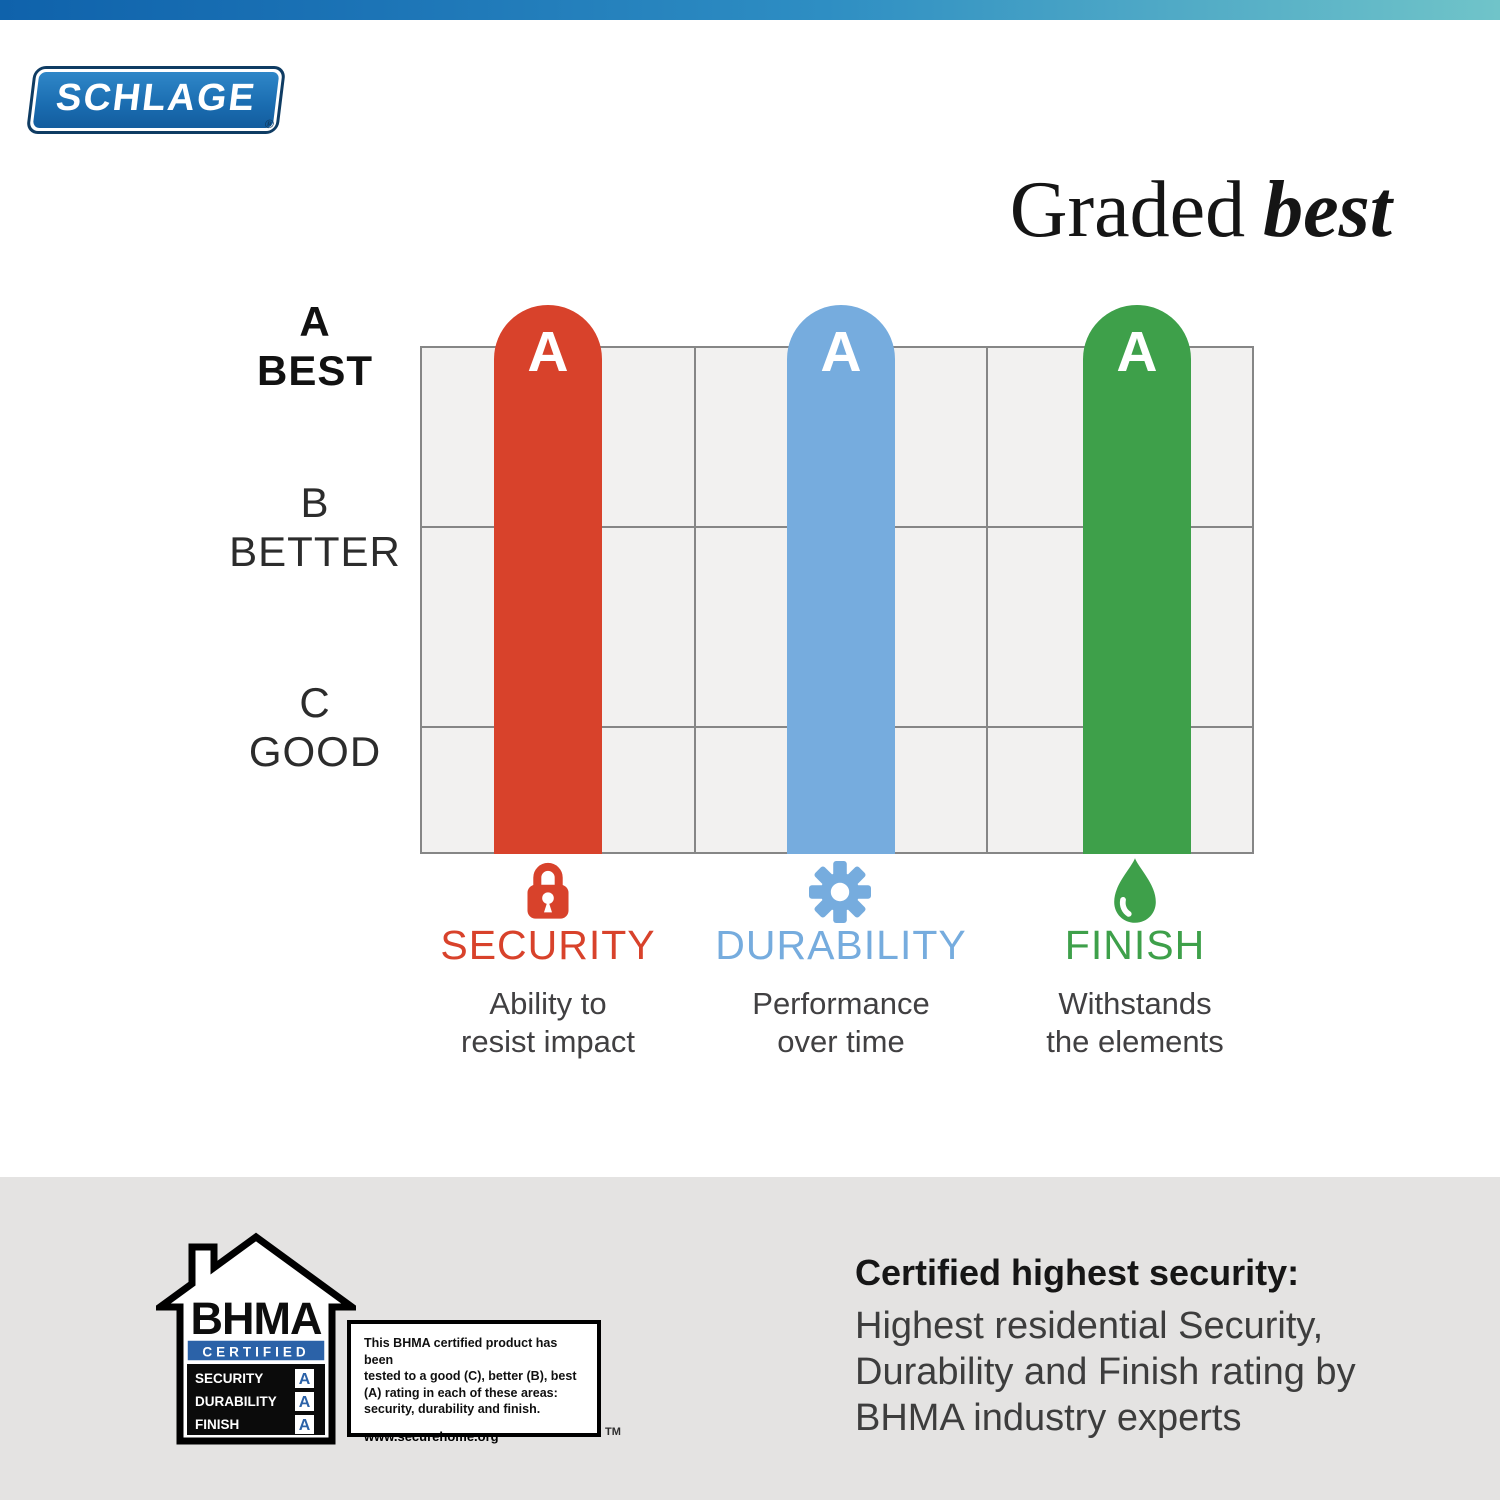 The height and width of the screenshot is (1500, 1500). Describe the element at coordinates (841, 1023) in the screenshot. I see `category-caption-durability: Performance over time` at that location.